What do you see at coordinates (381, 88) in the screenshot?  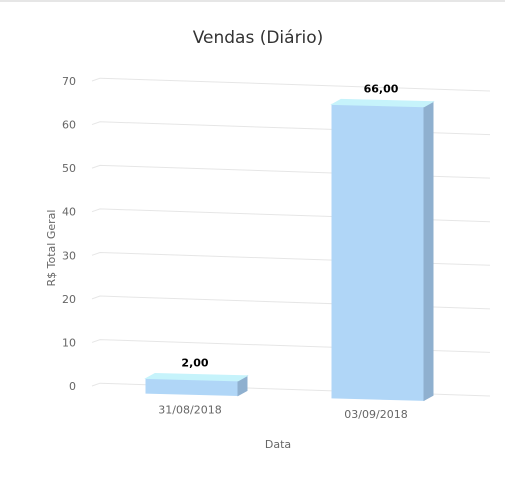 I see `data-label: 66,00` at bounding box center [381, 88].